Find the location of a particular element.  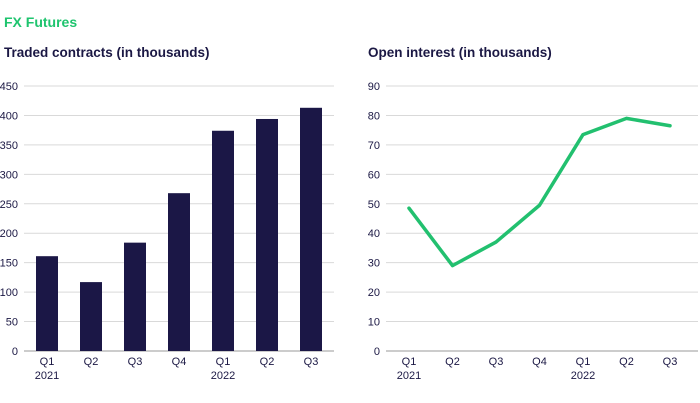

bar-chart-title: Traded contracts (in thousands) is located at coordinates (107, 52).